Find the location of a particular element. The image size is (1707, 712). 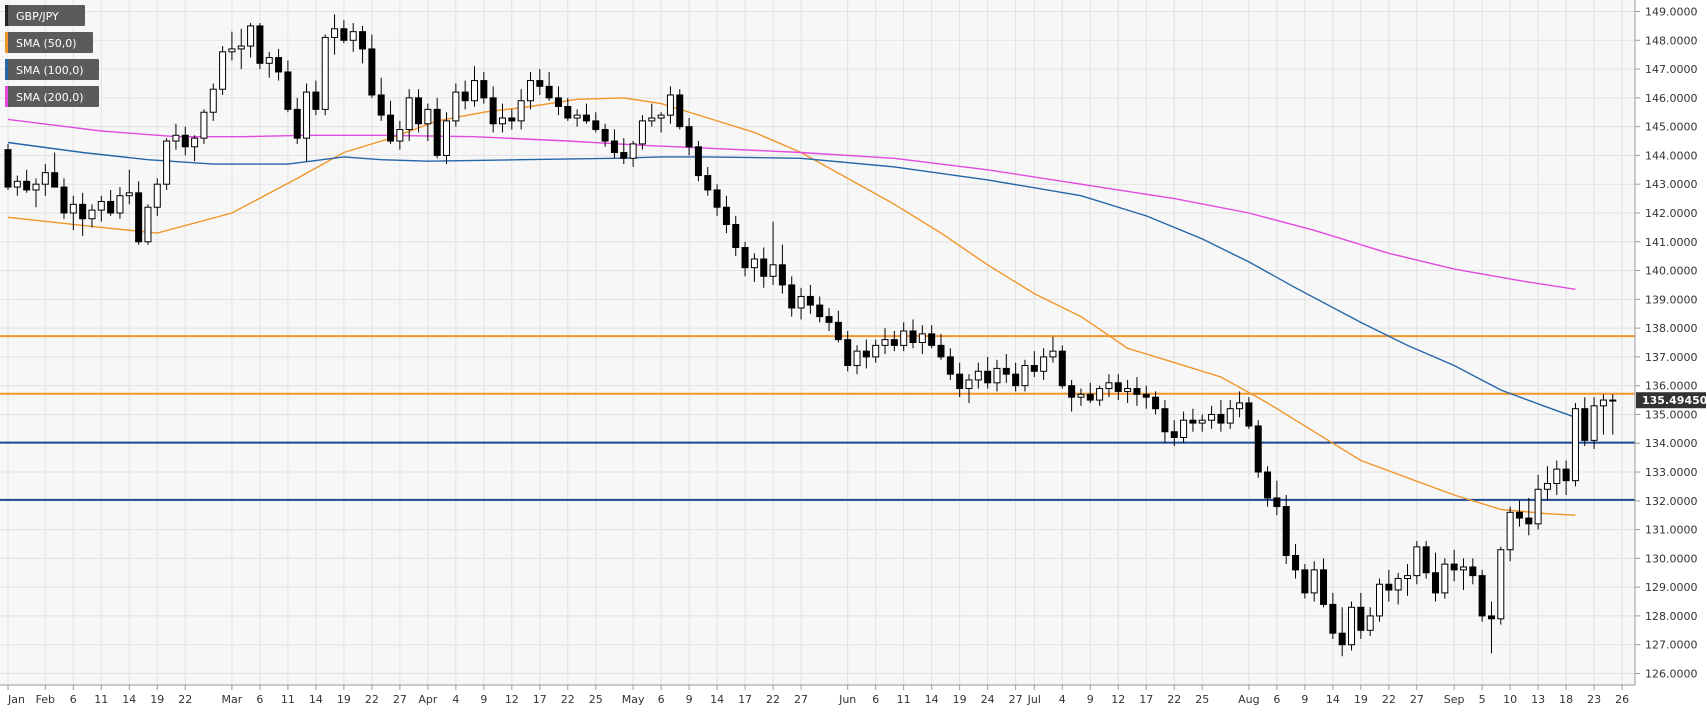

y-tick-label: 147.0000 is located at coordinates (1671, 69).